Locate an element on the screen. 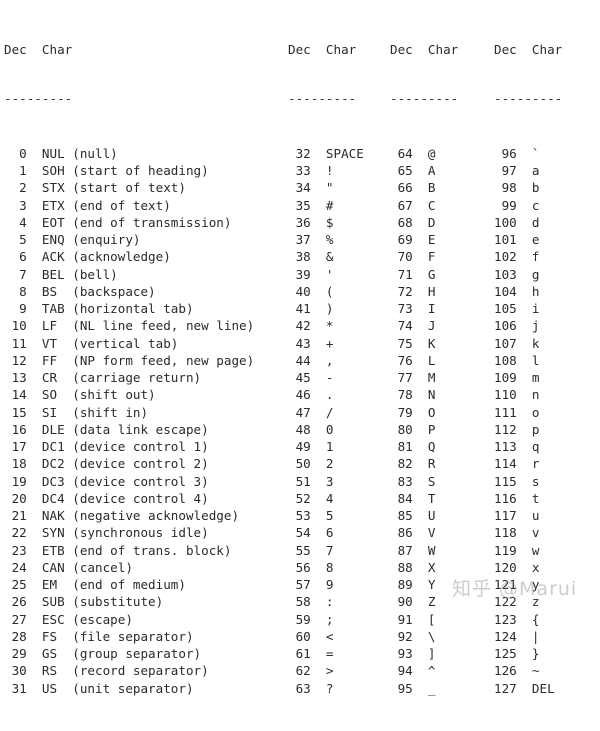 Image resolution: width=600 pixels, height=731 pixels. table-row: 34 " is located at coordinates (311, 188).